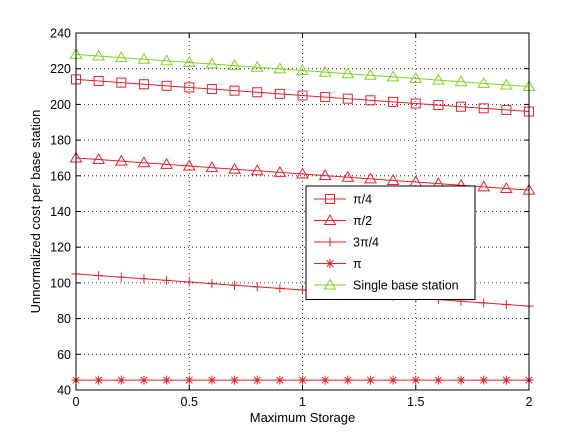 Image resolution: width=582 pixels, height=438 pixels. What do you see at coordinates (302, 417) in the screenshot?
I see `x-axis-title: Maximum Storage` at bounding box center [302, 417].